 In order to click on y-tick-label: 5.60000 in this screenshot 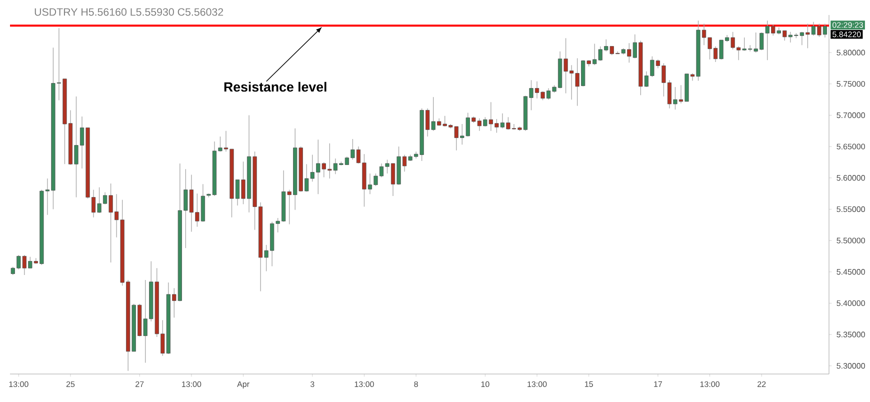, I will do `click(850, 178)`.